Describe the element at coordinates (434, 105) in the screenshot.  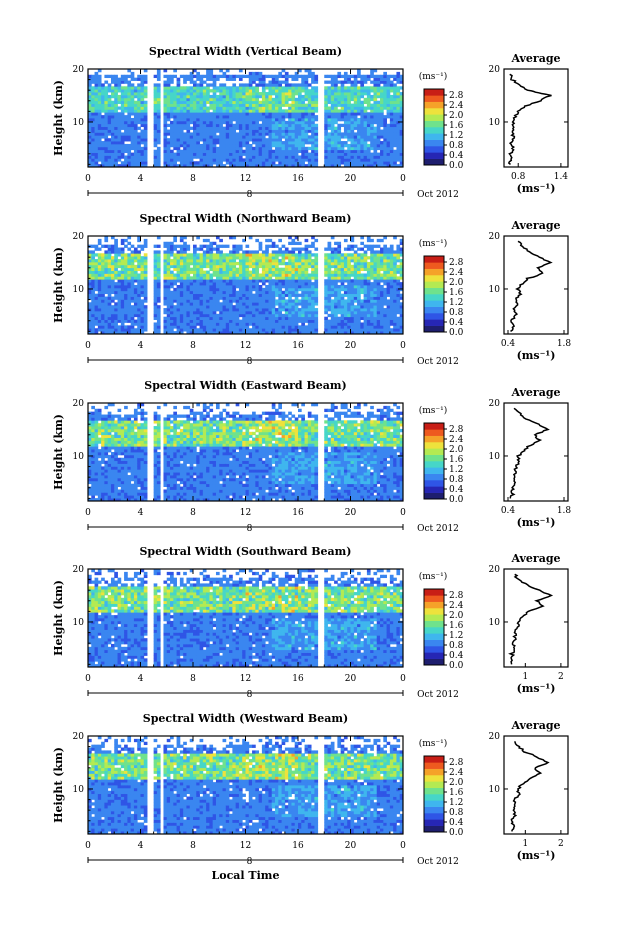
I see `colorbar-segment` at that location.